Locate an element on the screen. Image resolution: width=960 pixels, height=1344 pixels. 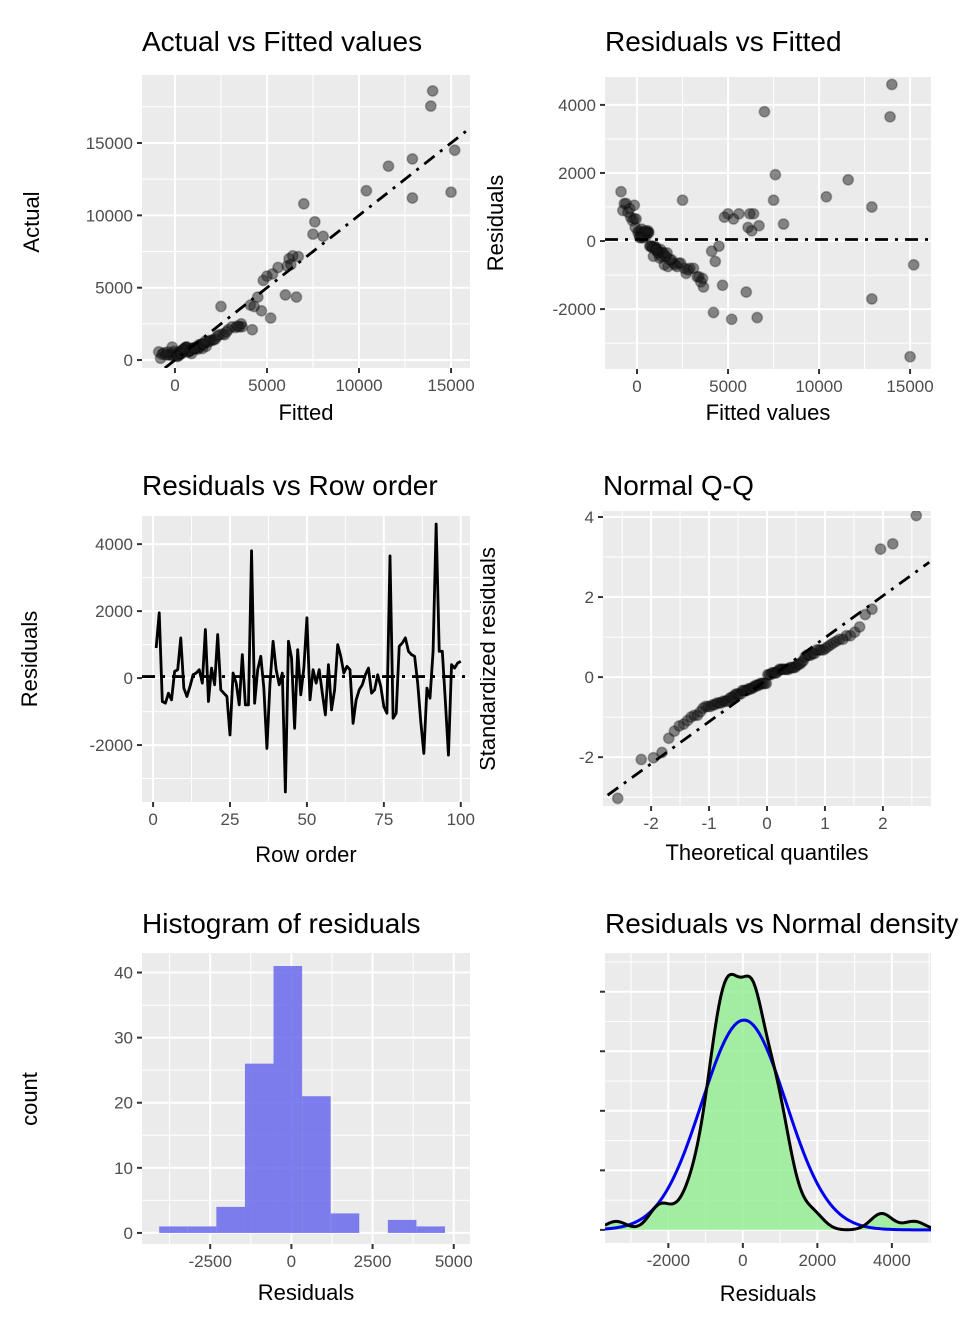
x-axis-title: Row order is located at coordinates (306, 854).